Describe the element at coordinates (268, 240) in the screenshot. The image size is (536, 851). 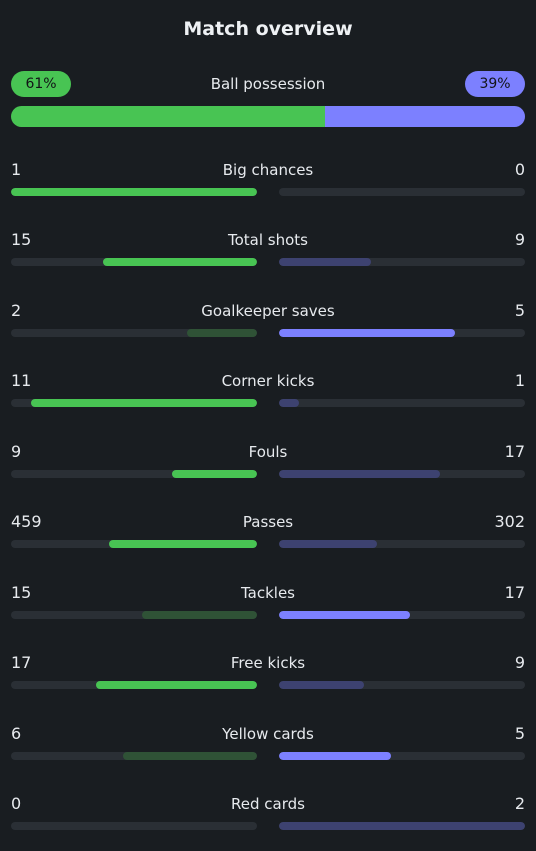
I see `stat-label: Total shots` at that location.